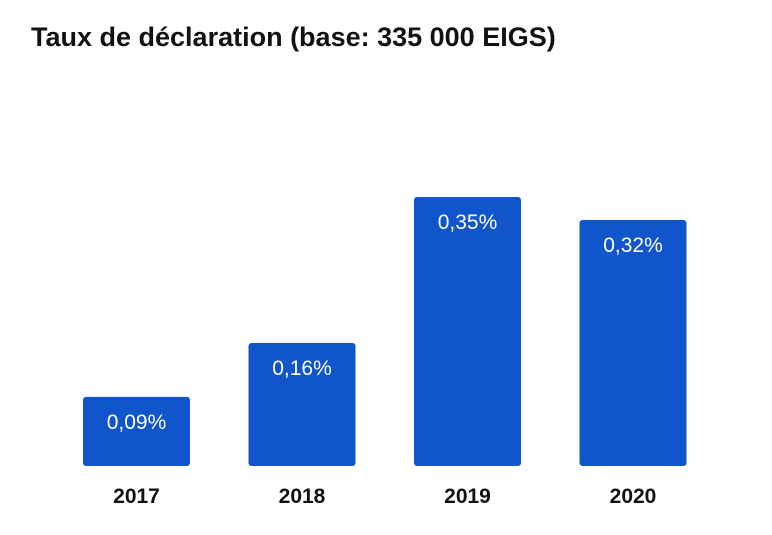  I want to click on data-label-2020: 0,32%, so click(633, 245).